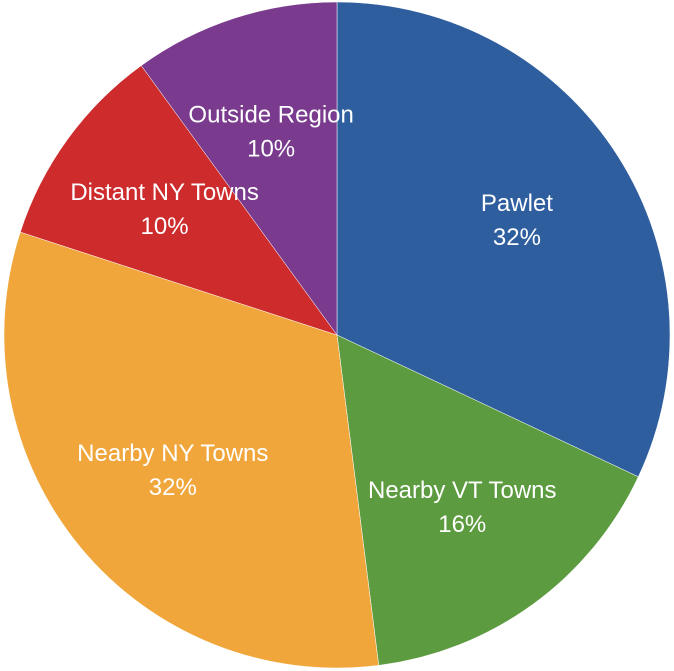  Describe the element at coordinates (517, 203) in the screenshot. I see `slice-label: Pawlet` at that location.